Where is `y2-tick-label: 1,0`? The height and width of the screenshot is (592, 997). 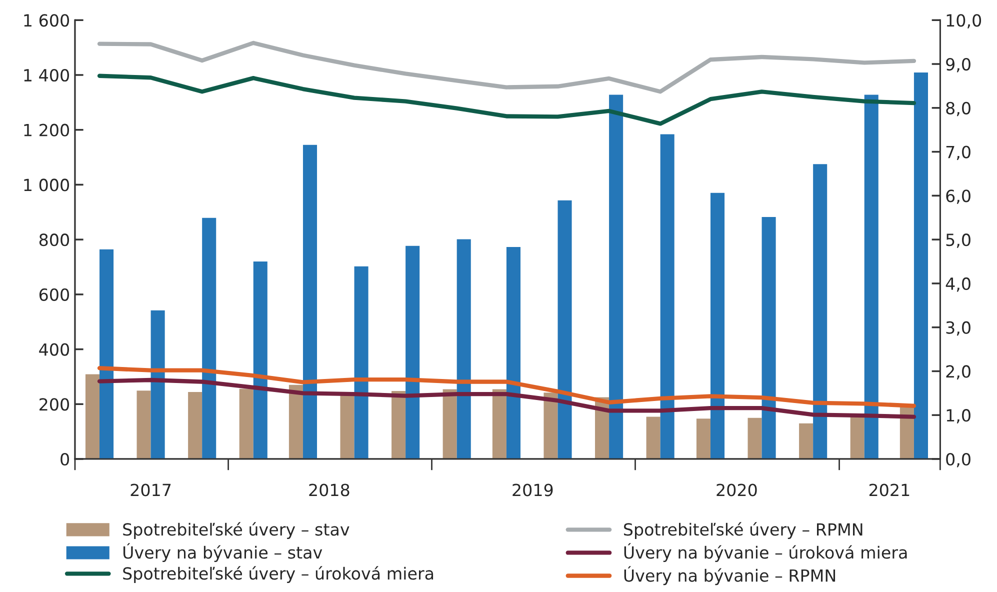 y2-tick-label: 1,0 is located at coordinates (958, 416).